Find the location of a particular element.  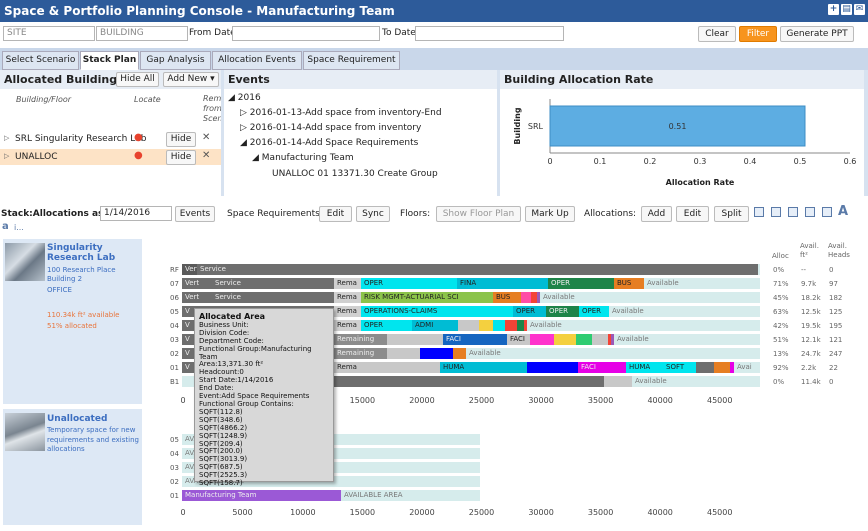

building-row-srl: ▷ SRL Singularity Research Lab ● Hide ✕ is located at coordinates (110, 139).